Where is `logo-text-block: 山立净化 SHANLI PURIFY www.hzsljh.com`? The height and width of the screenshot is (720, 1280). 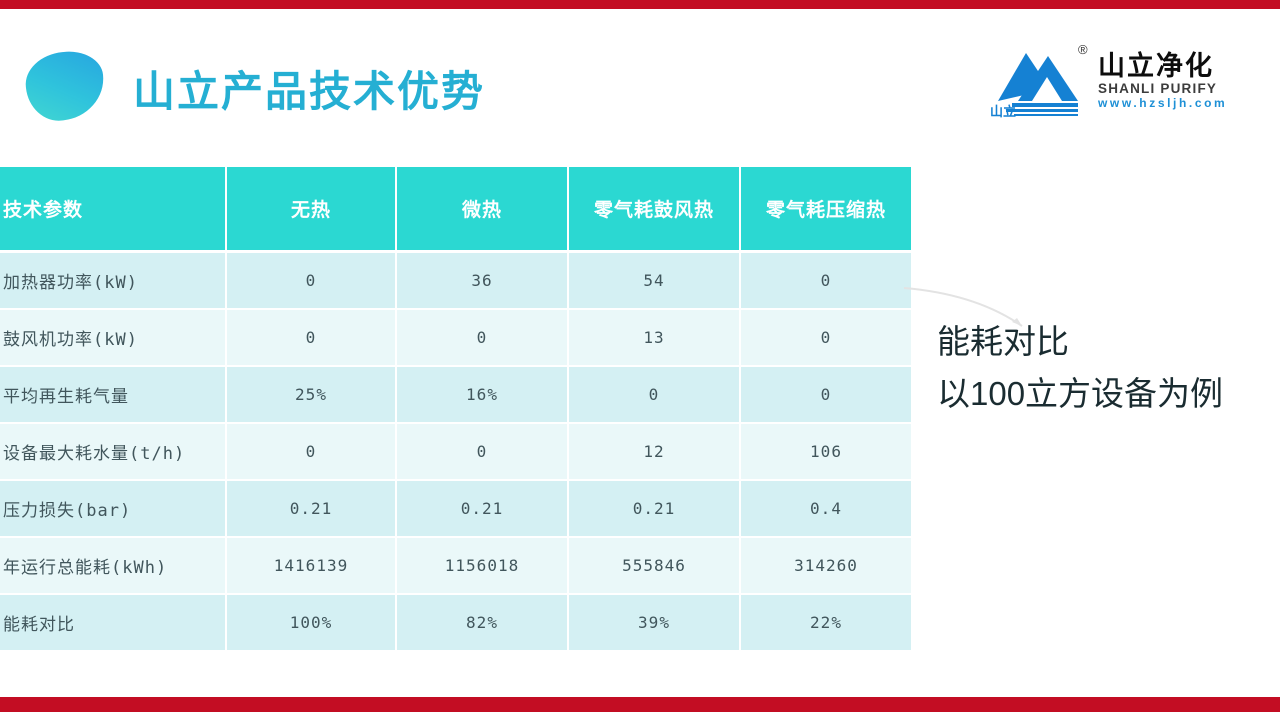
logo-text-block: 山立净化 SHANLI PURIFY www.hzsljh.com is located at coordinates (1162, 77).